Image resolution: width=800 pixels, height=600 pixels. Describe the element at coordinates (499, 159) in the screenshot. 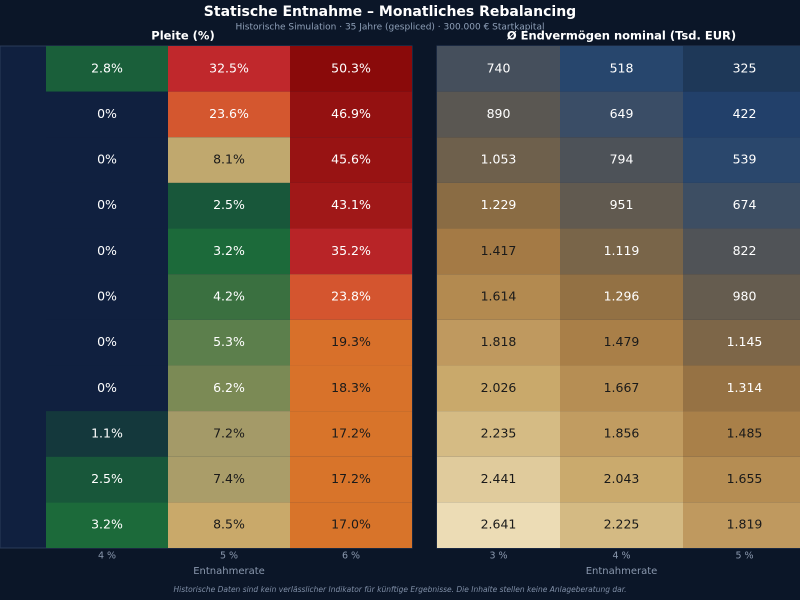

I see `cell-label: 1.053` at that location.